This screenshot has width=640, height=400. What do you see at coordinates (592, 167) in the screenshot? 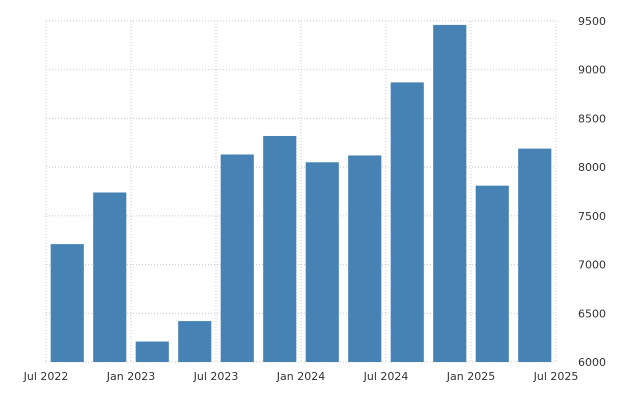
I see `y-tick-label: 8000` at bounding box center [592, 167].